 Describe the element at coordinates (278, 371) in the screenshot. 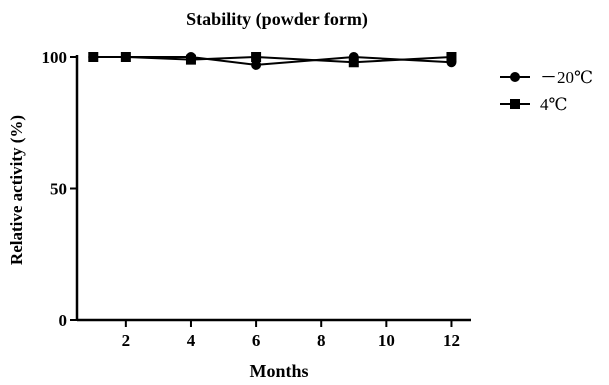

I see `x-axis-label: Months` at that location.